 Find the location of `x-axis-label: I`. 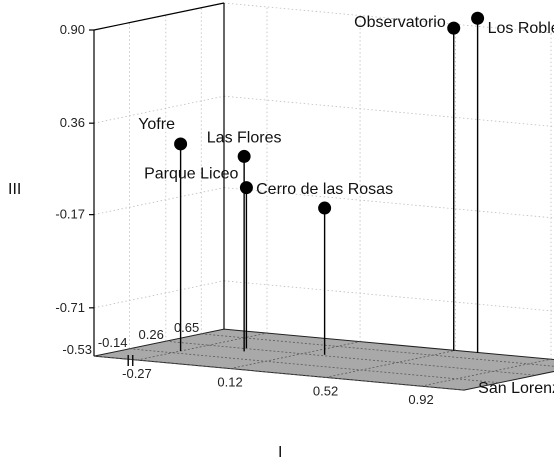

x-axis-label: I is located at coordinates (280, 452).